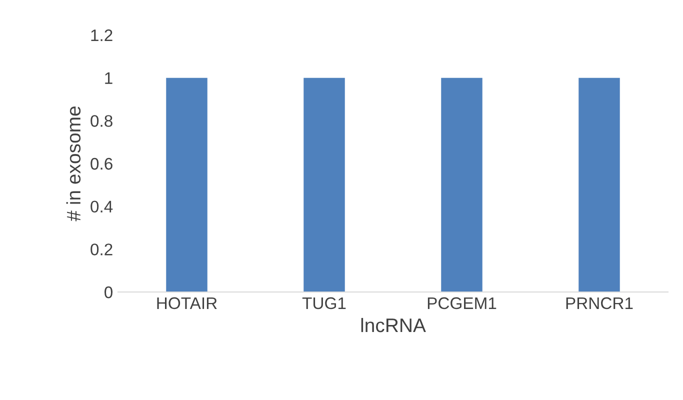 The image size is (683, 400). I want to click on y-tick-label: 0.6, so click(101, 164).